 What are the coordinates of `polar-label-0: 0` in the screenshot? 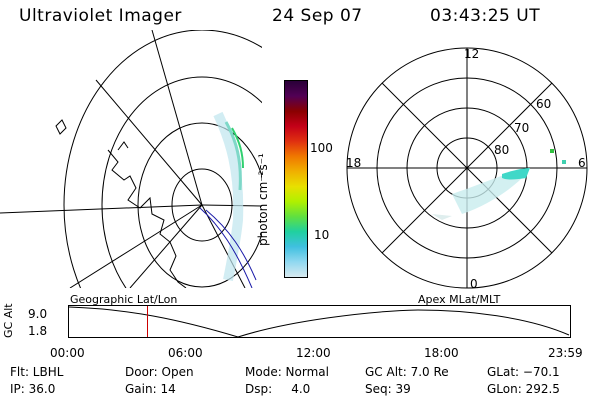 It's located at (474, 284).